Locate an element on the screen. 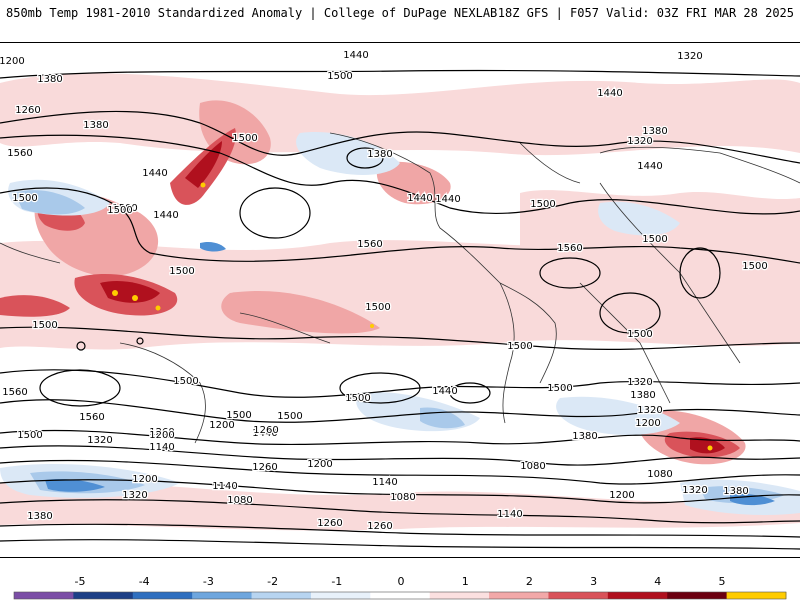 This screenshot has width=800, height=600. colorbar-tick-label: 1 is located at coordinates (465, 581).